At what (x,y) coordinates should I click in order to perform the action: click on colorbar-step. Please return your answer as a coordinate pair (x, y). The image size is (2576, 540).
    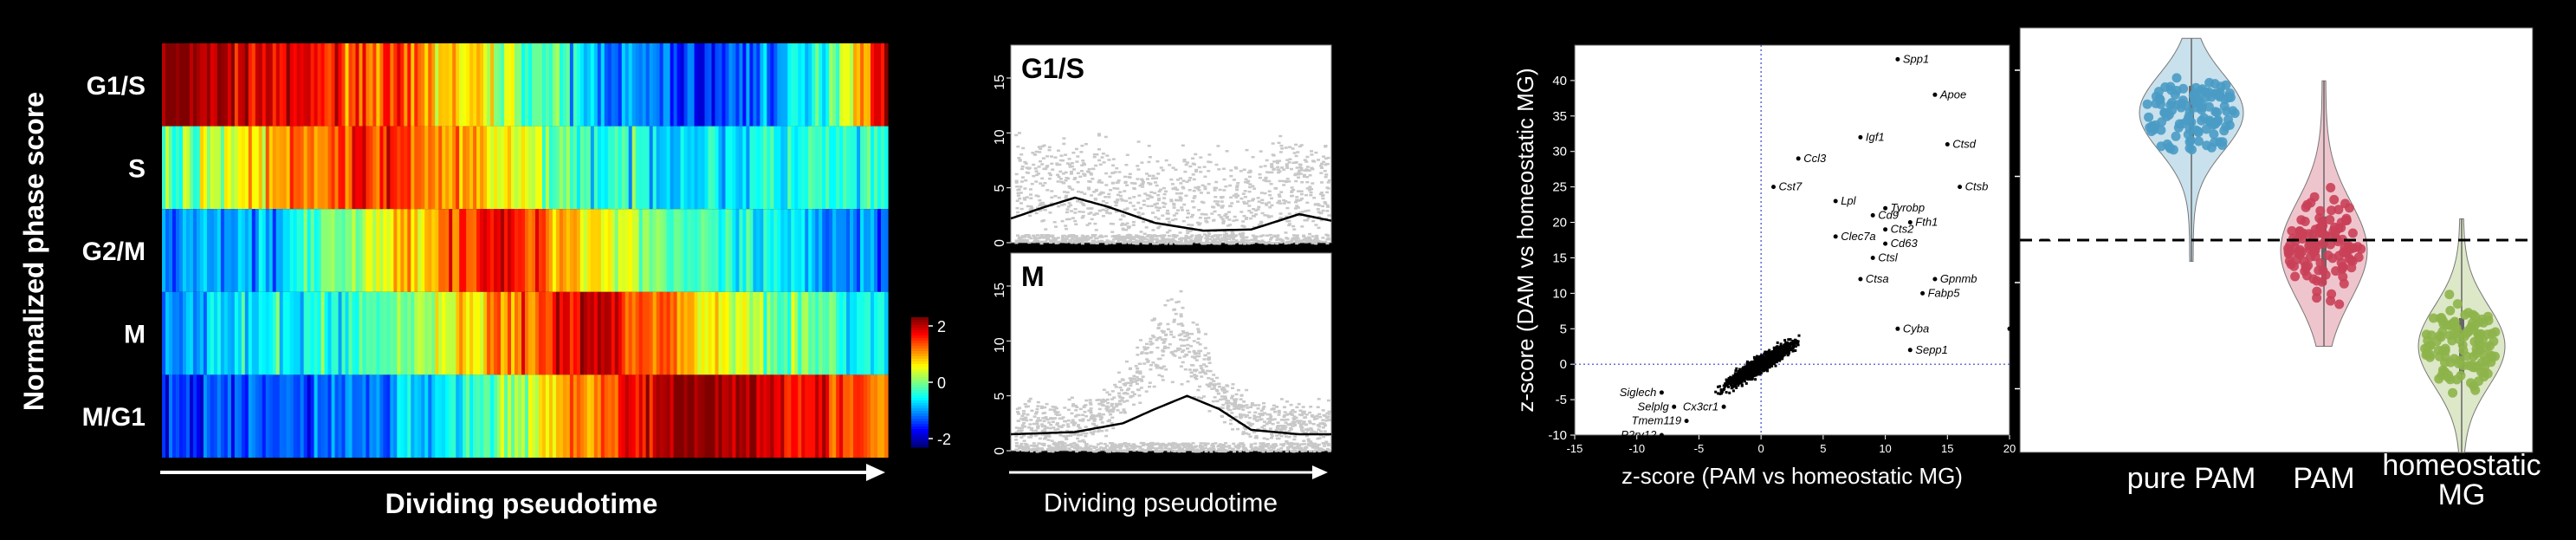
    Looking at the image, I should click on (920, 347).